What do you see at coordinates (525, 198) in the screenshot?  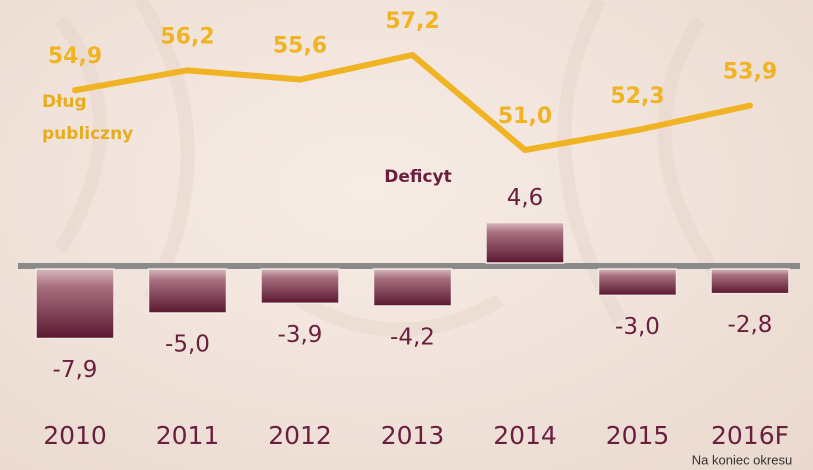 I see `data-label: 4,6` at bounding box center [525, 198].